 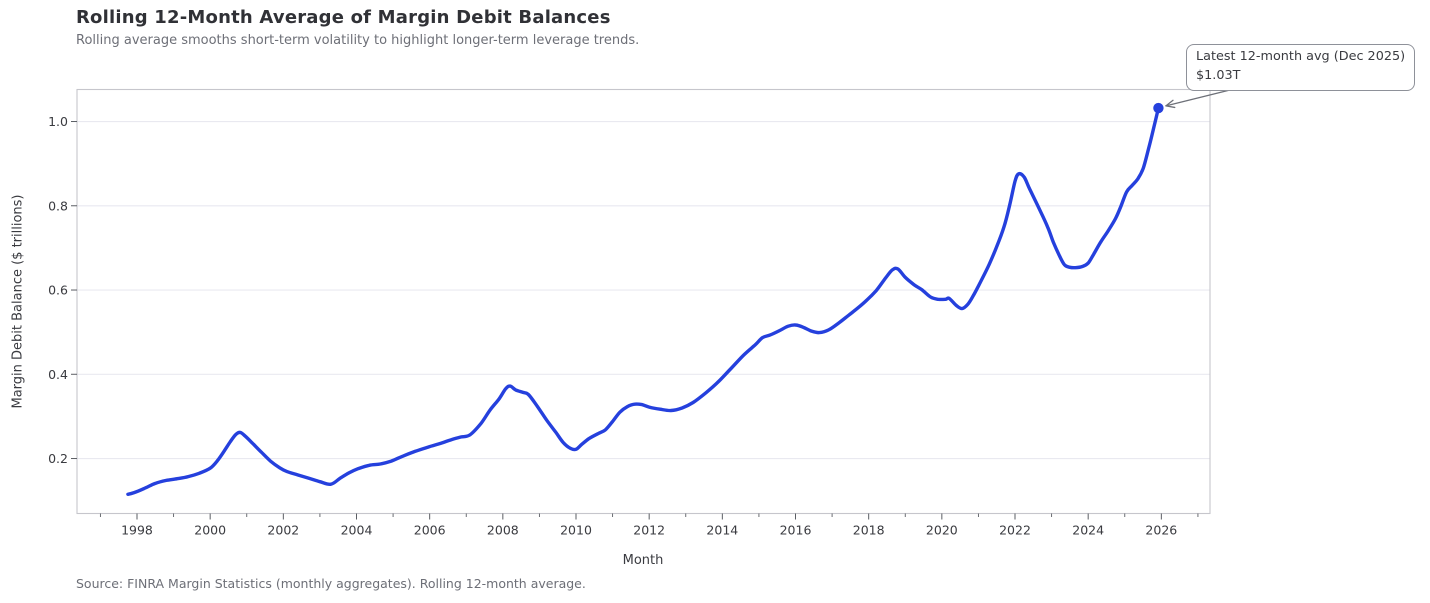 I want to click on y-tick-label: 1.0, so click(x=58, y=121).